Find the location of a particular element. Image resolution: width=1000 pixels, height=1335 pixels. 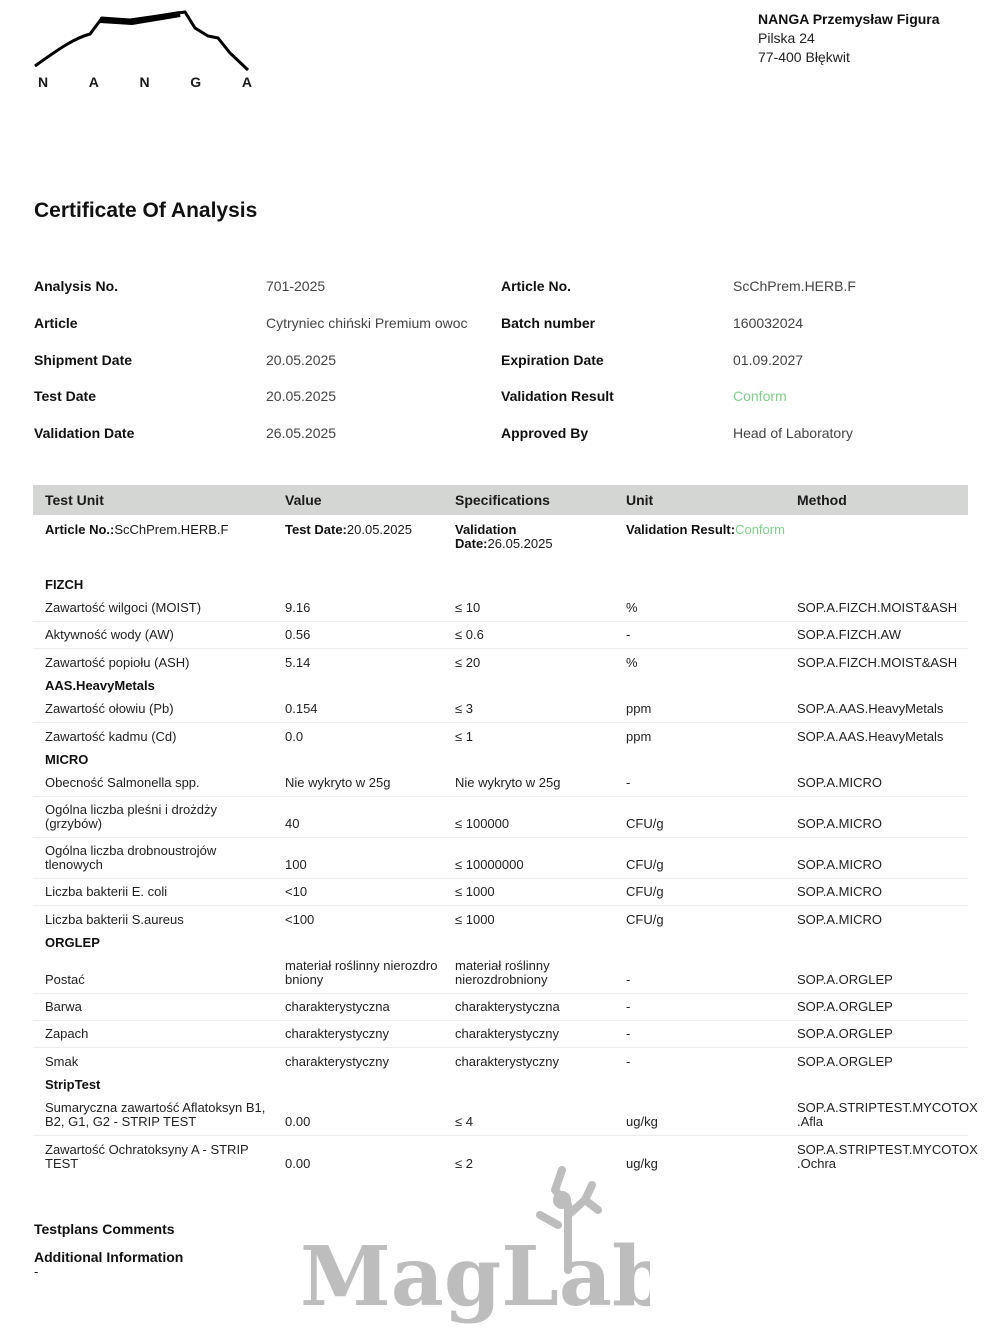

test-unit-cell: Zawartość kadmu (Cd) is located at coordinates (111, 736).